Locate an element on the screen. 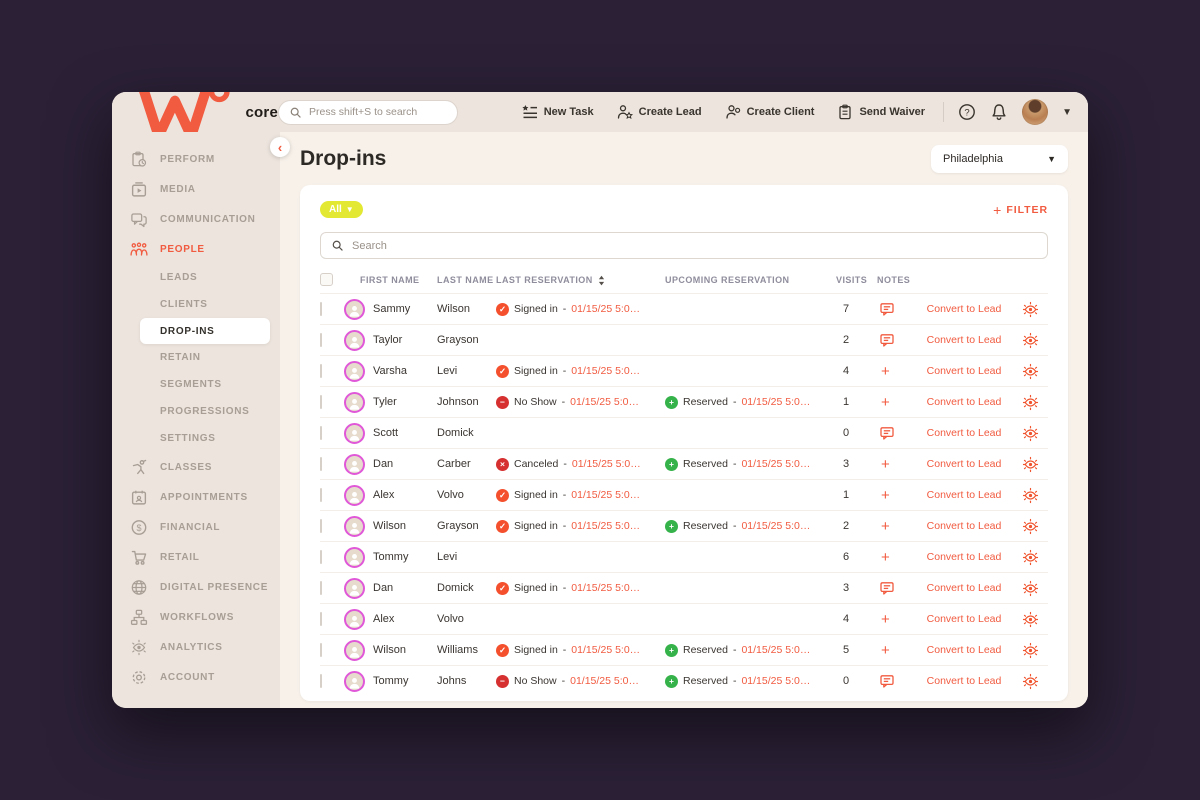 This screenshot has height=800, width=1200. app-logo: core is located at coordinates (205, 120).